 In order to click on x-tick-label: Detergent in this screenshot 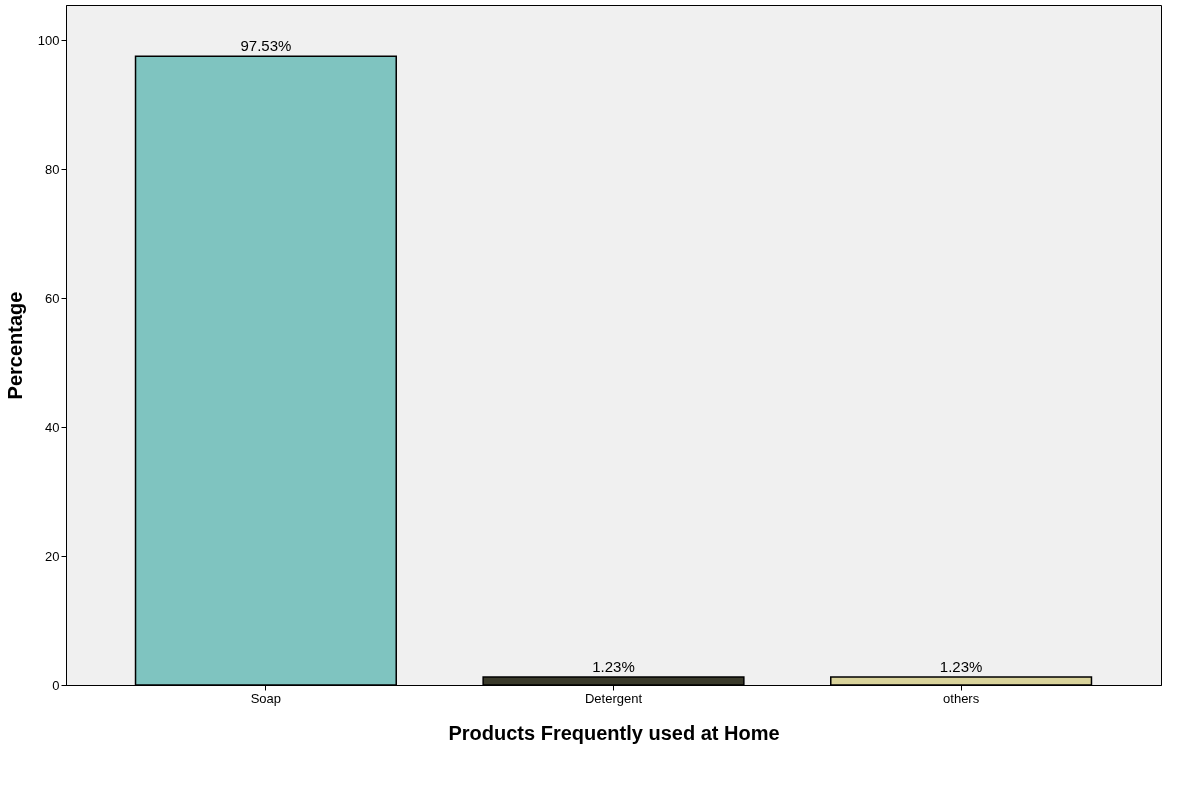, I will do `click(613, 698)`.